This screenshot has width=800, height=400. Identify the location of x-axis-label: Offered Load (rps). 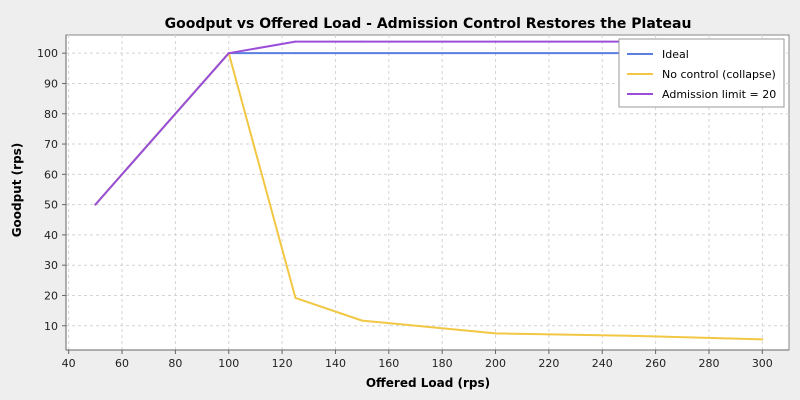
(428, 383).